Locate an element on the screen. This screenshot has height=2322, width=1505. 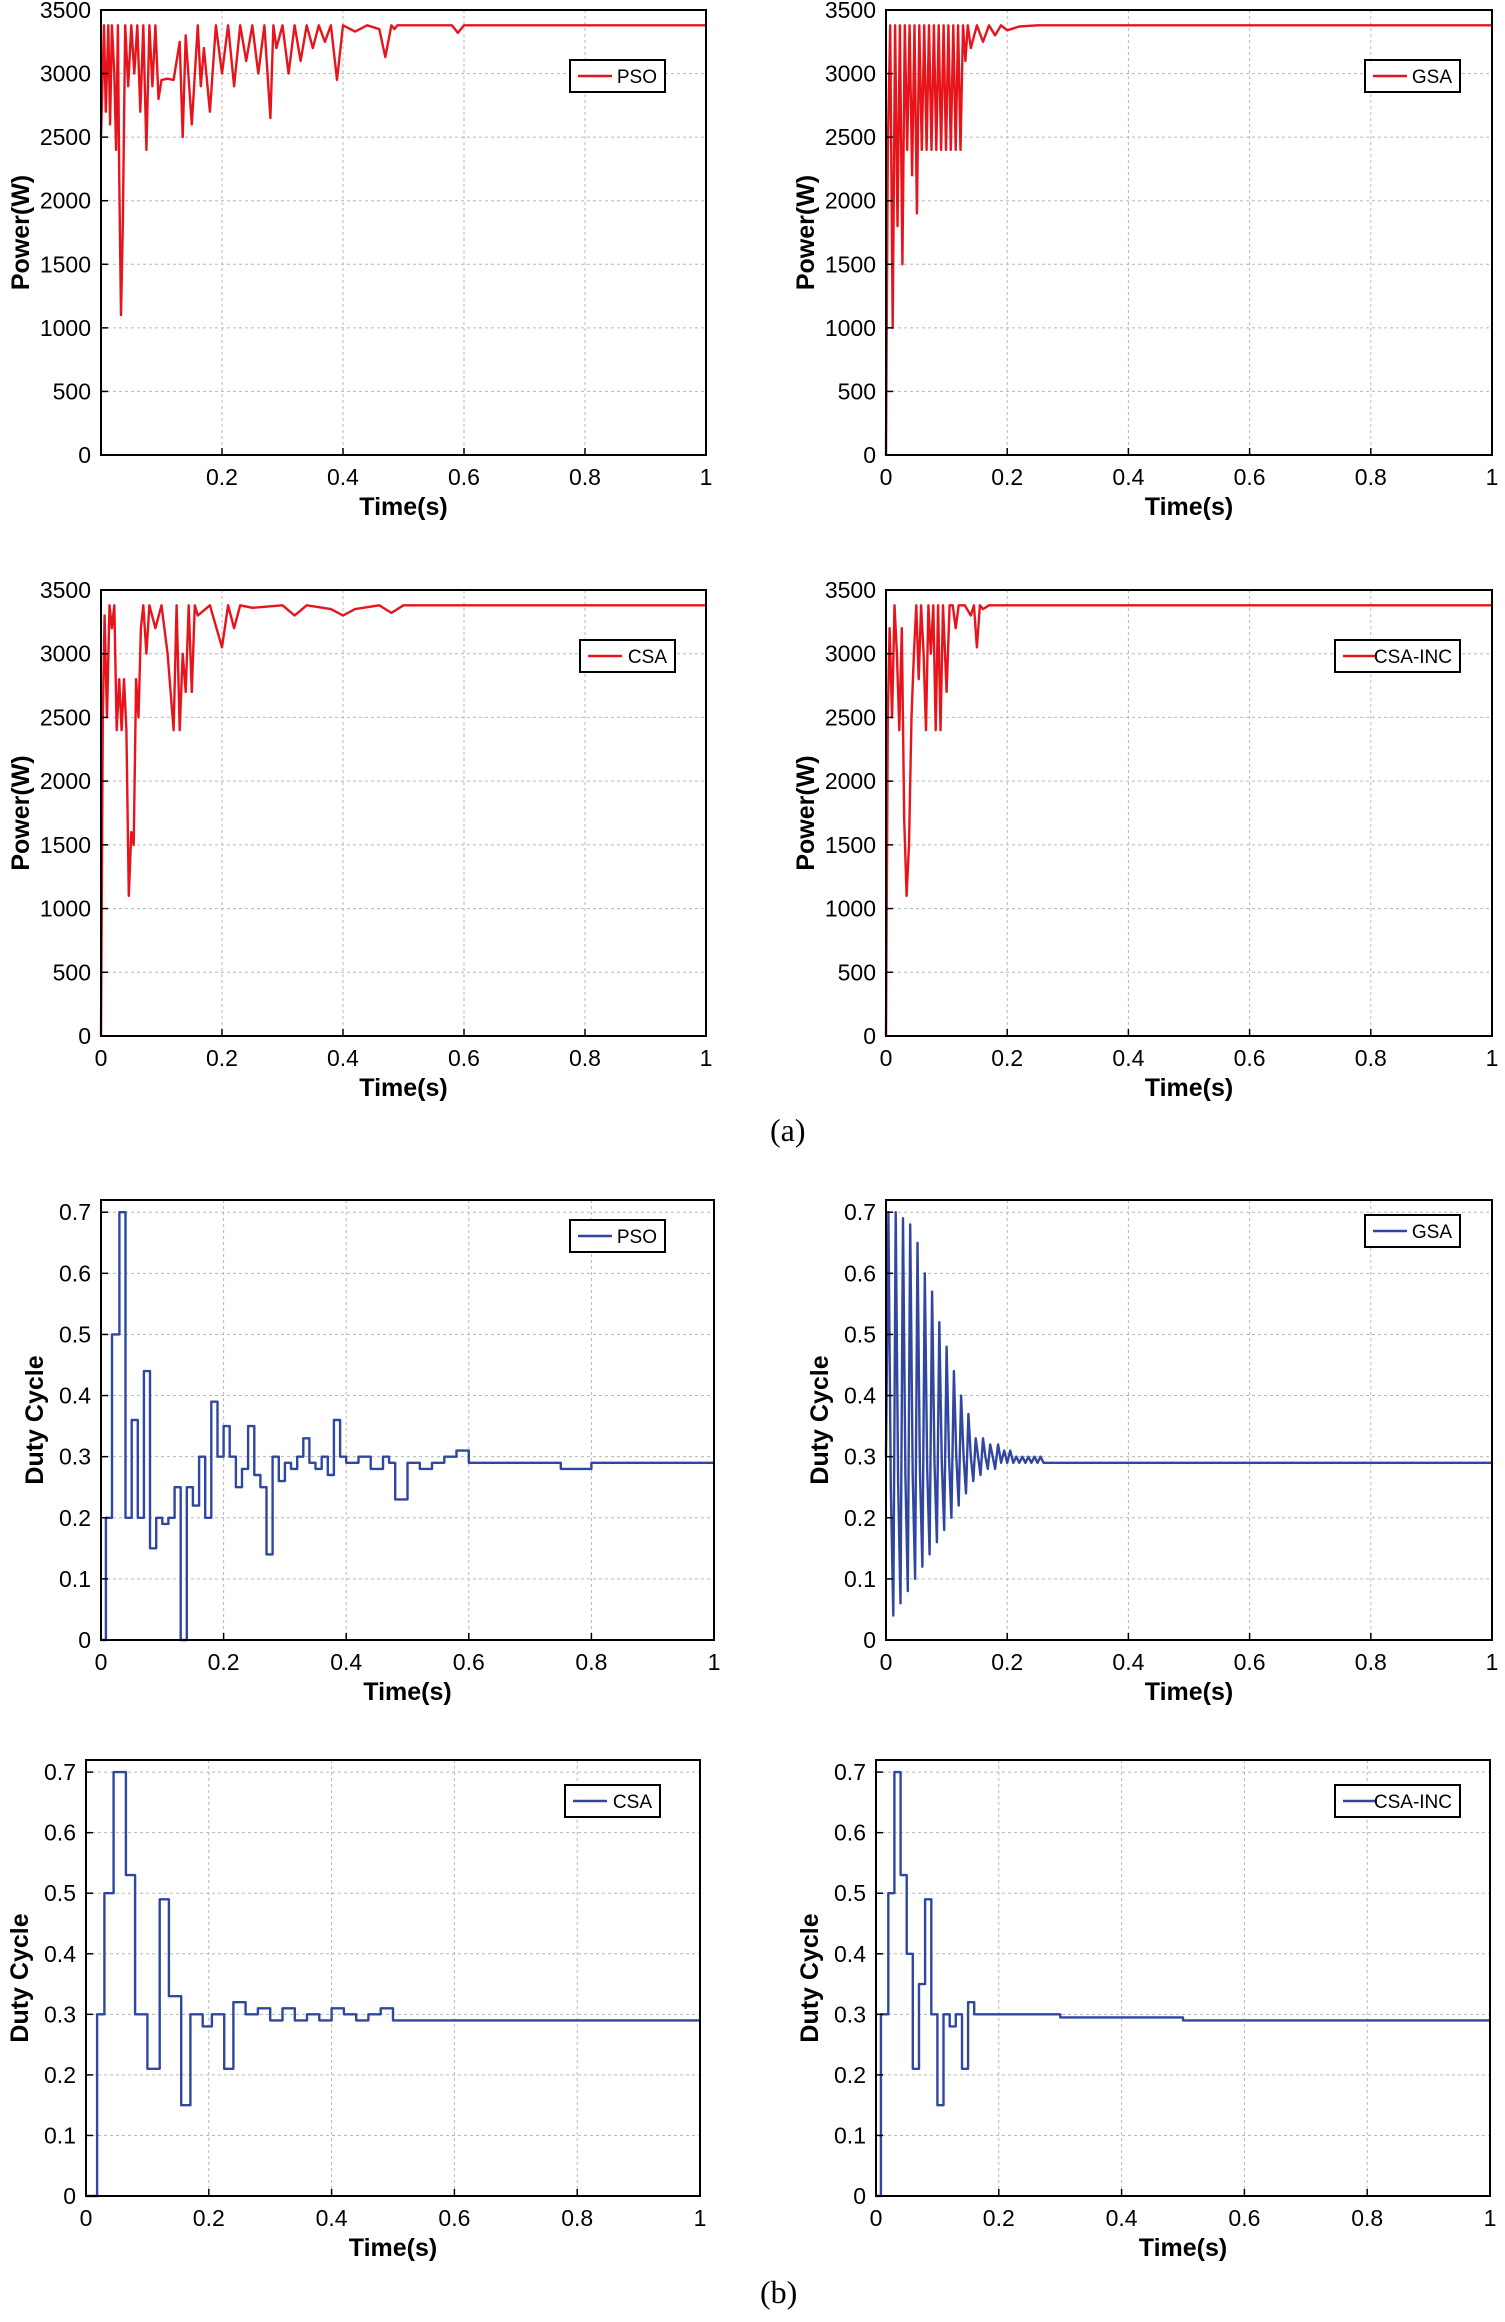
legend-box is located at coordinates (1397, 1801).